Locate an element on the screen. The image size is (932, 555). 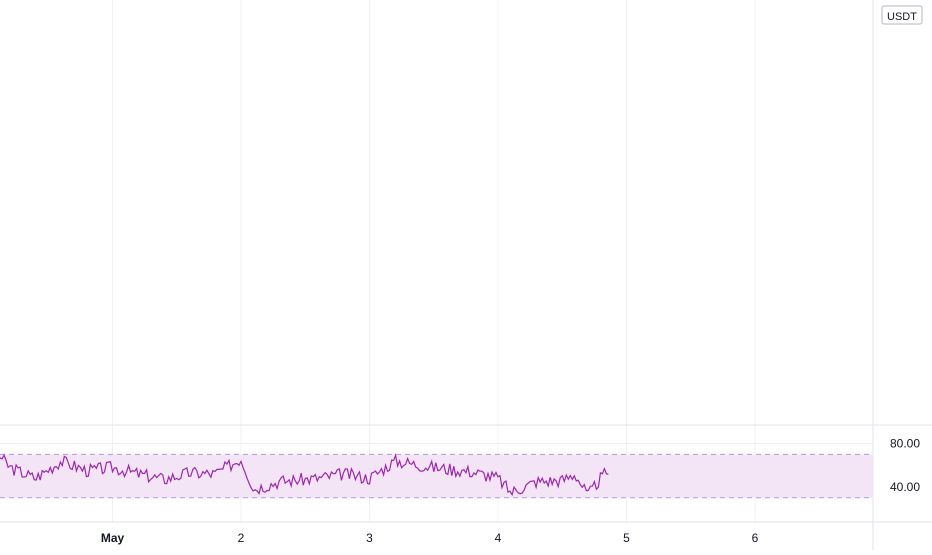
time-tick-label: May is located at coordinates (113, 538).